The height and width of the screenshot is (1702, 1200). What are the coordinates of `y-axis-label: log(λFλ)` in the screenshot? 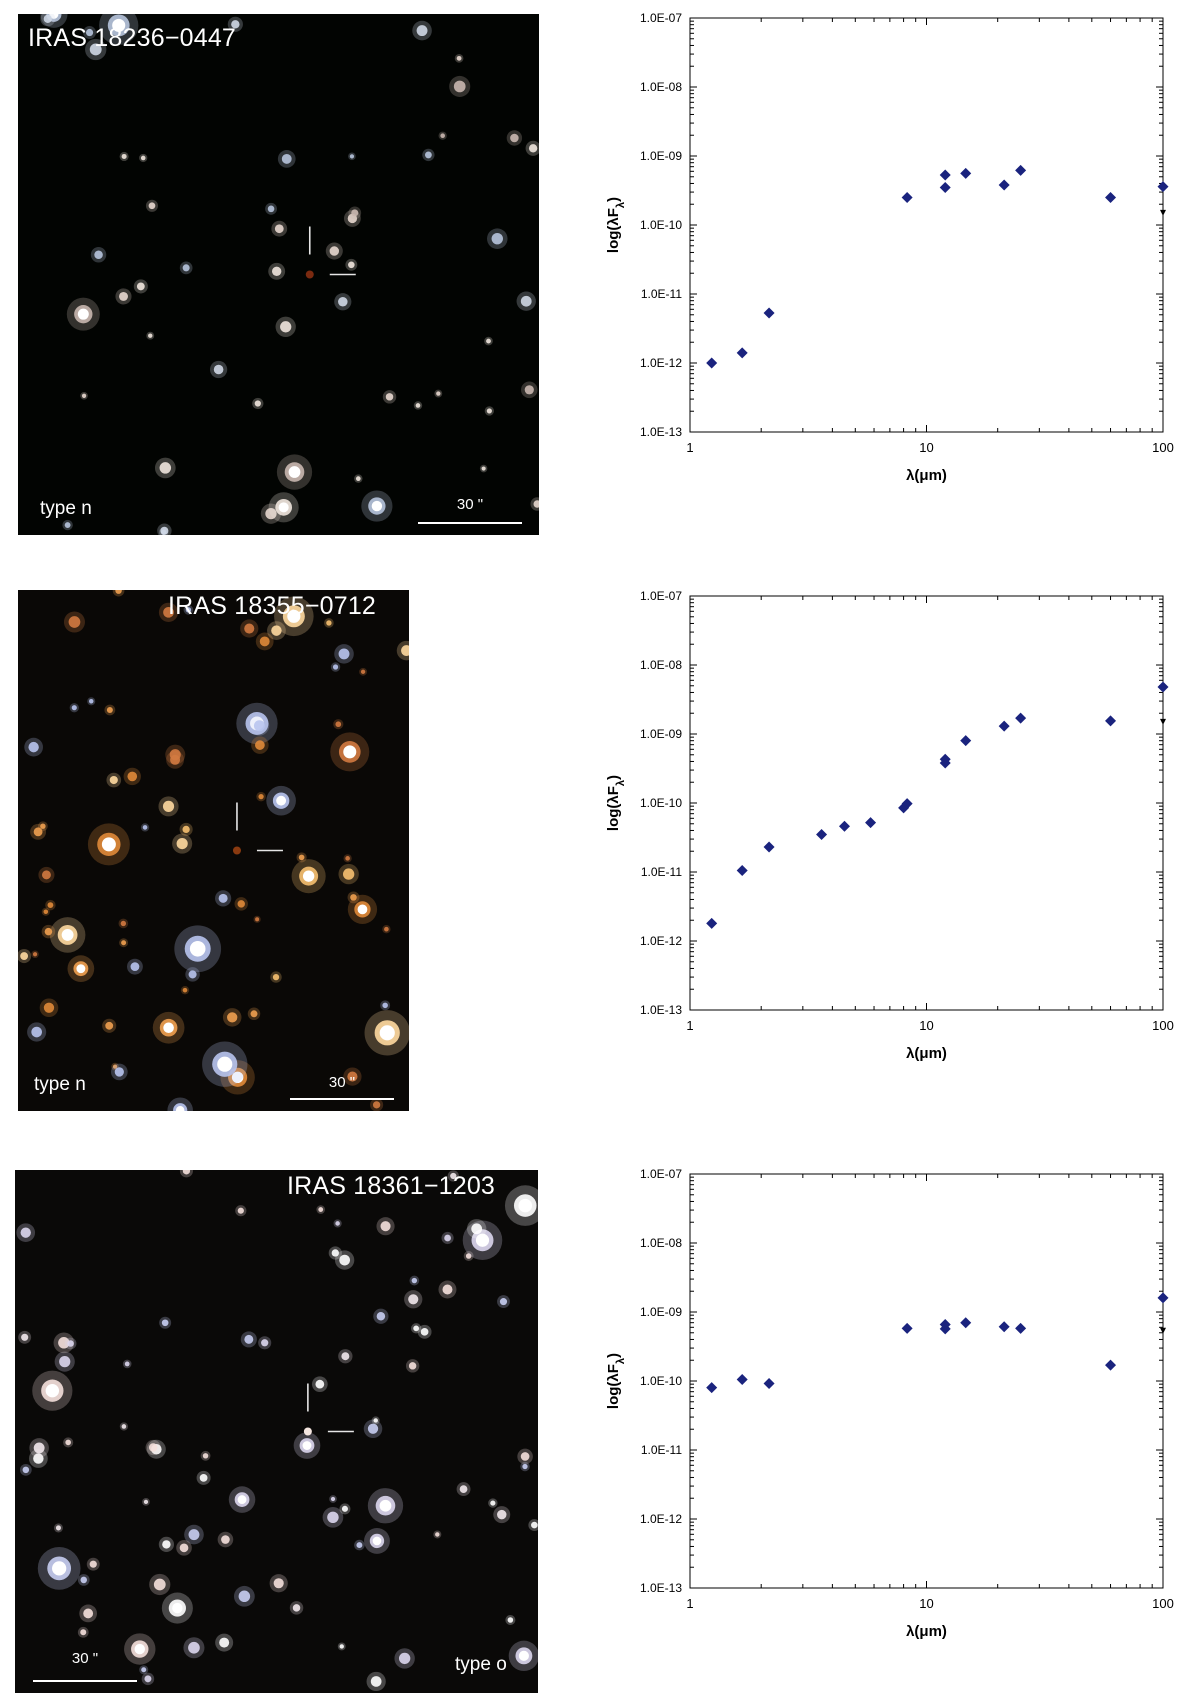 It's located at (616, 225).